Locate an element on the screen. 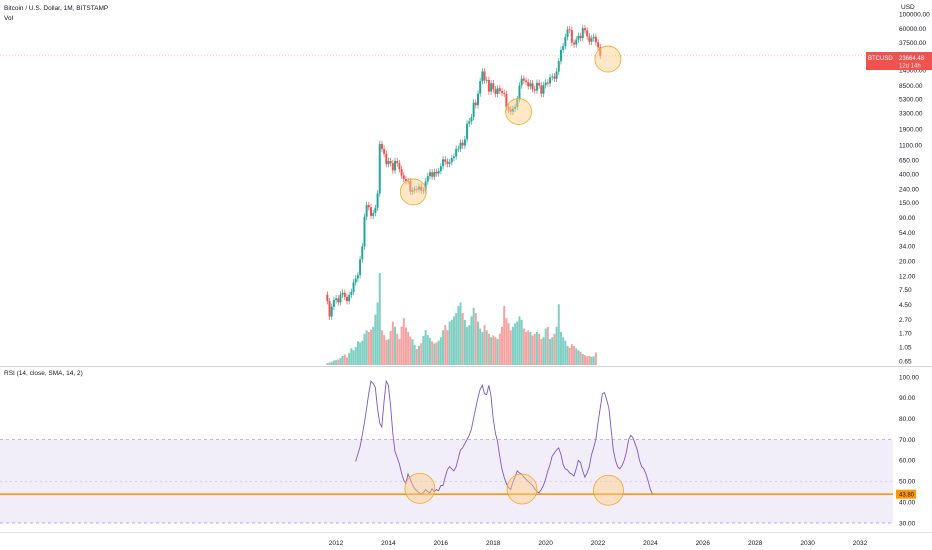 This screenshot has height=550, width=932. rsi-tick-label: 50.00 is located at coordinates (907, 482).